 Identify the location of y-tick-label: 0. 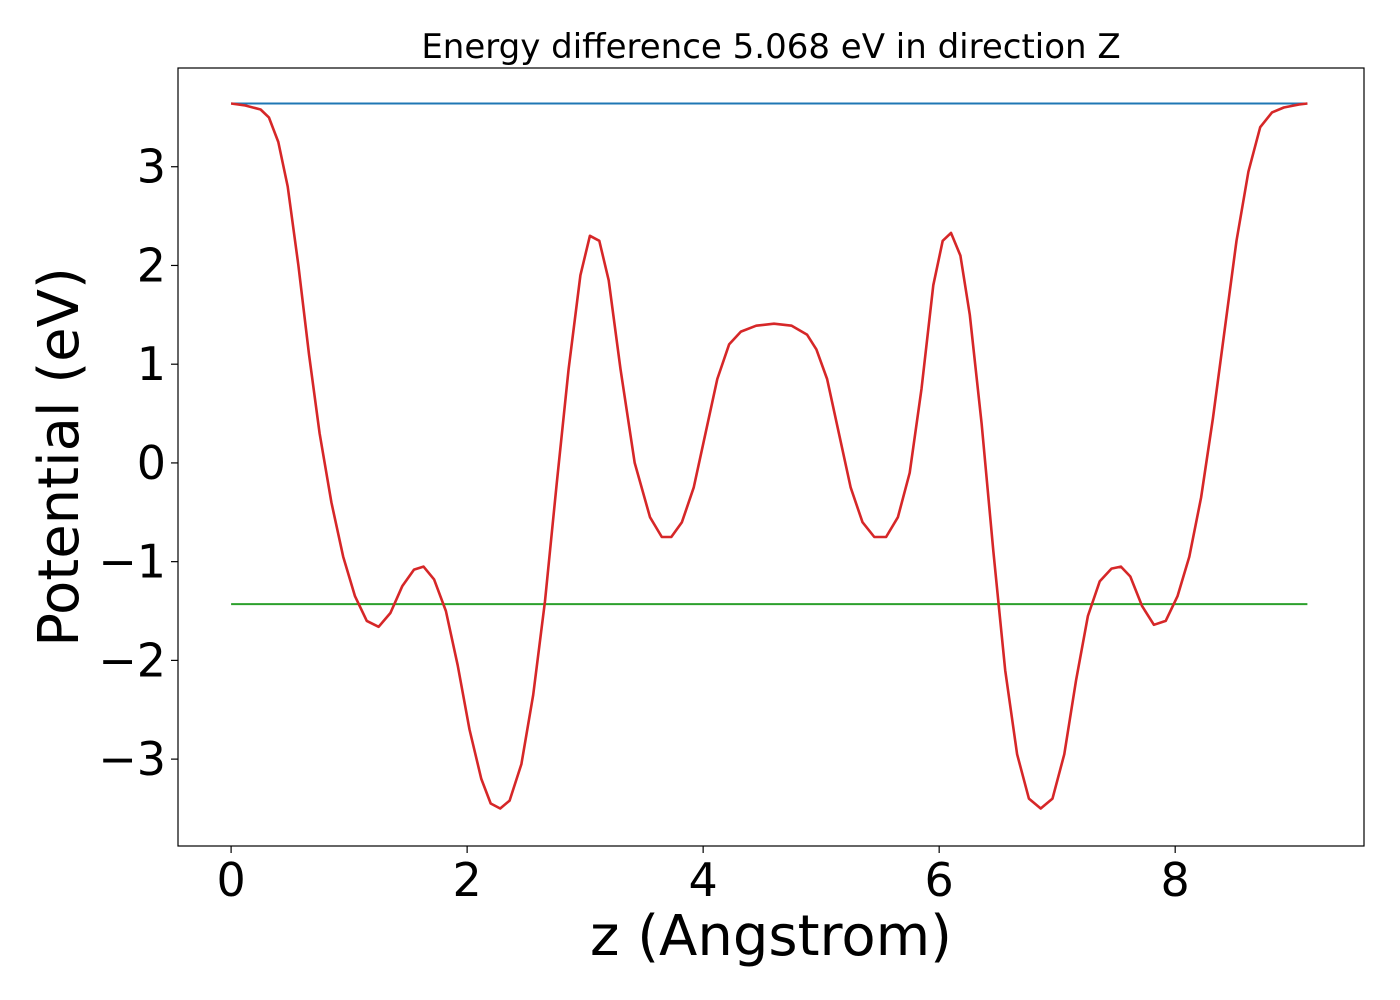
(151, 463).